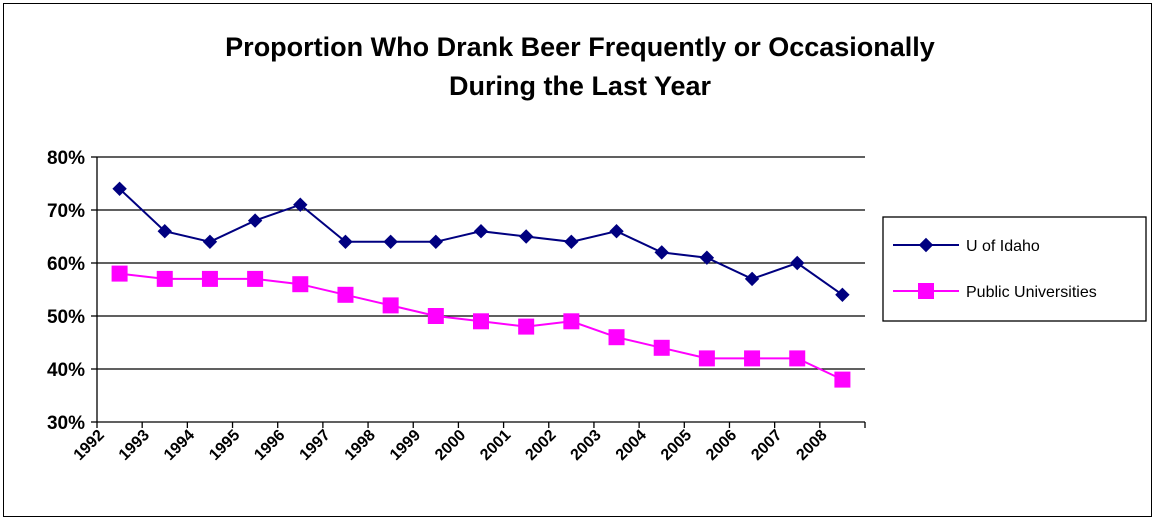  What do you see at coordinates (315, 445) in the screenshot?
I see `x-tick-label: 1997` at bounding box center [315, 445].